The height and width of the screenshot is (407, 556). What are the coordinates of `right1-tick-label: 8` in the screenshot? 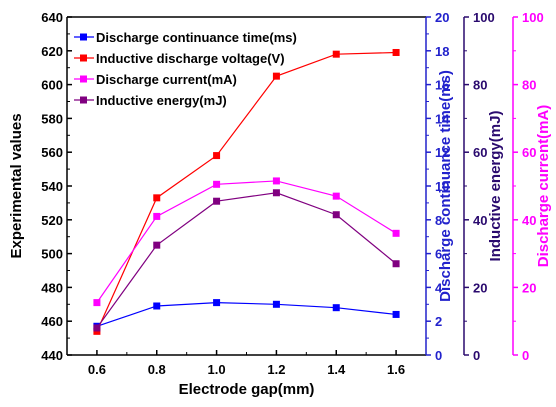 It's located at (438, 220).